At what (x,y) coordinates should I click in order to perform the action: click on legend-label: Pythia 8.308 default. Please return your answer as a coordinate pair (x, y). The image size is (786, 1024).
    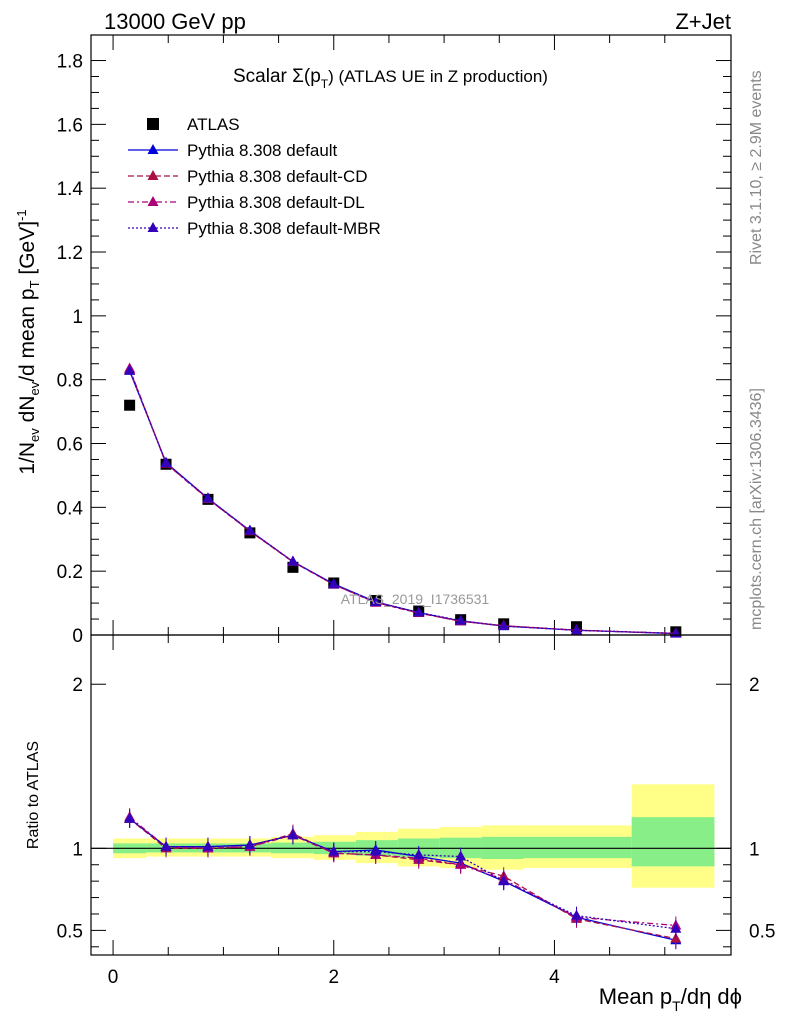
    Looking at the image, I should click on (262, 150).